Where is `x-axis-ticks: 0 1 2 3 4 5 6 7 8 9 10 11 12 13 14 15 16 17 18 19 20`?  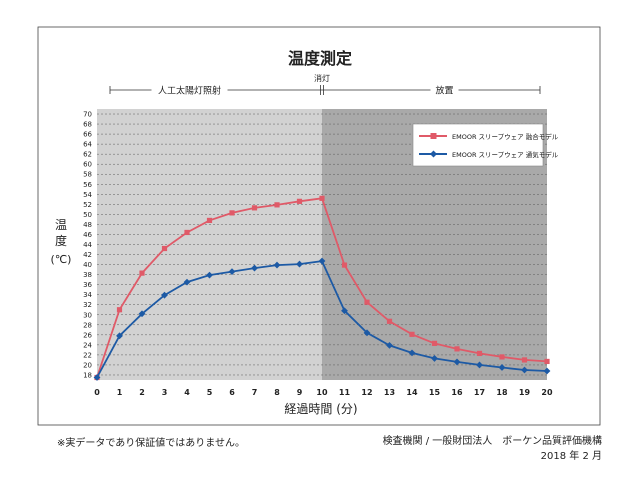
x-axis-ticks: 0 1 2 3 4 5 6 7 8 9 10 11 12 13 14 15 16 17 18 19 20 is located at coordinates (323, 392).